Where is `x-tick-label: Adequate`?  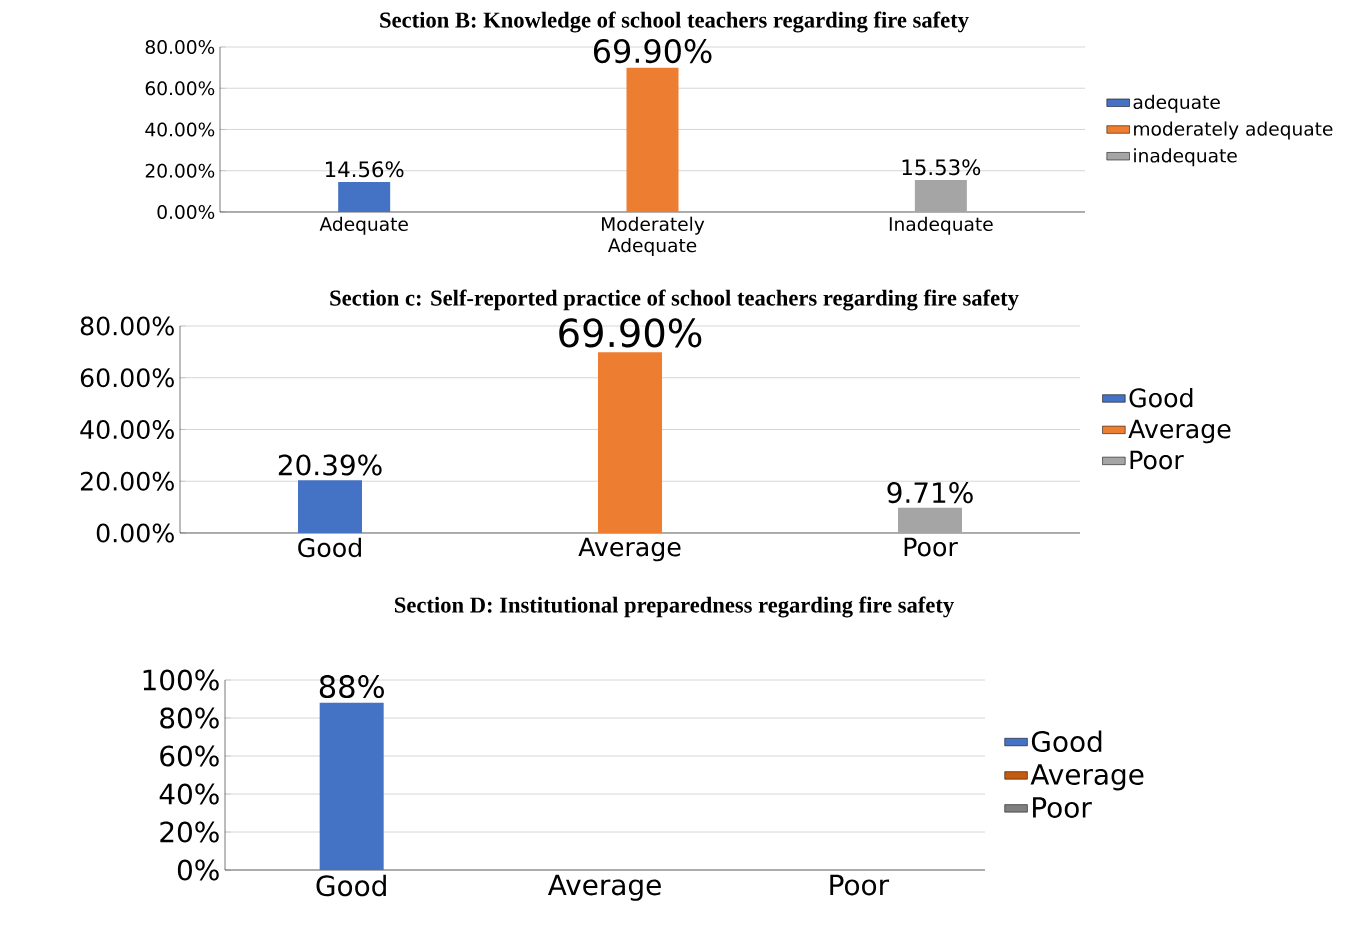
x-tick-label: Adequate is located at coordinates (363, 225).